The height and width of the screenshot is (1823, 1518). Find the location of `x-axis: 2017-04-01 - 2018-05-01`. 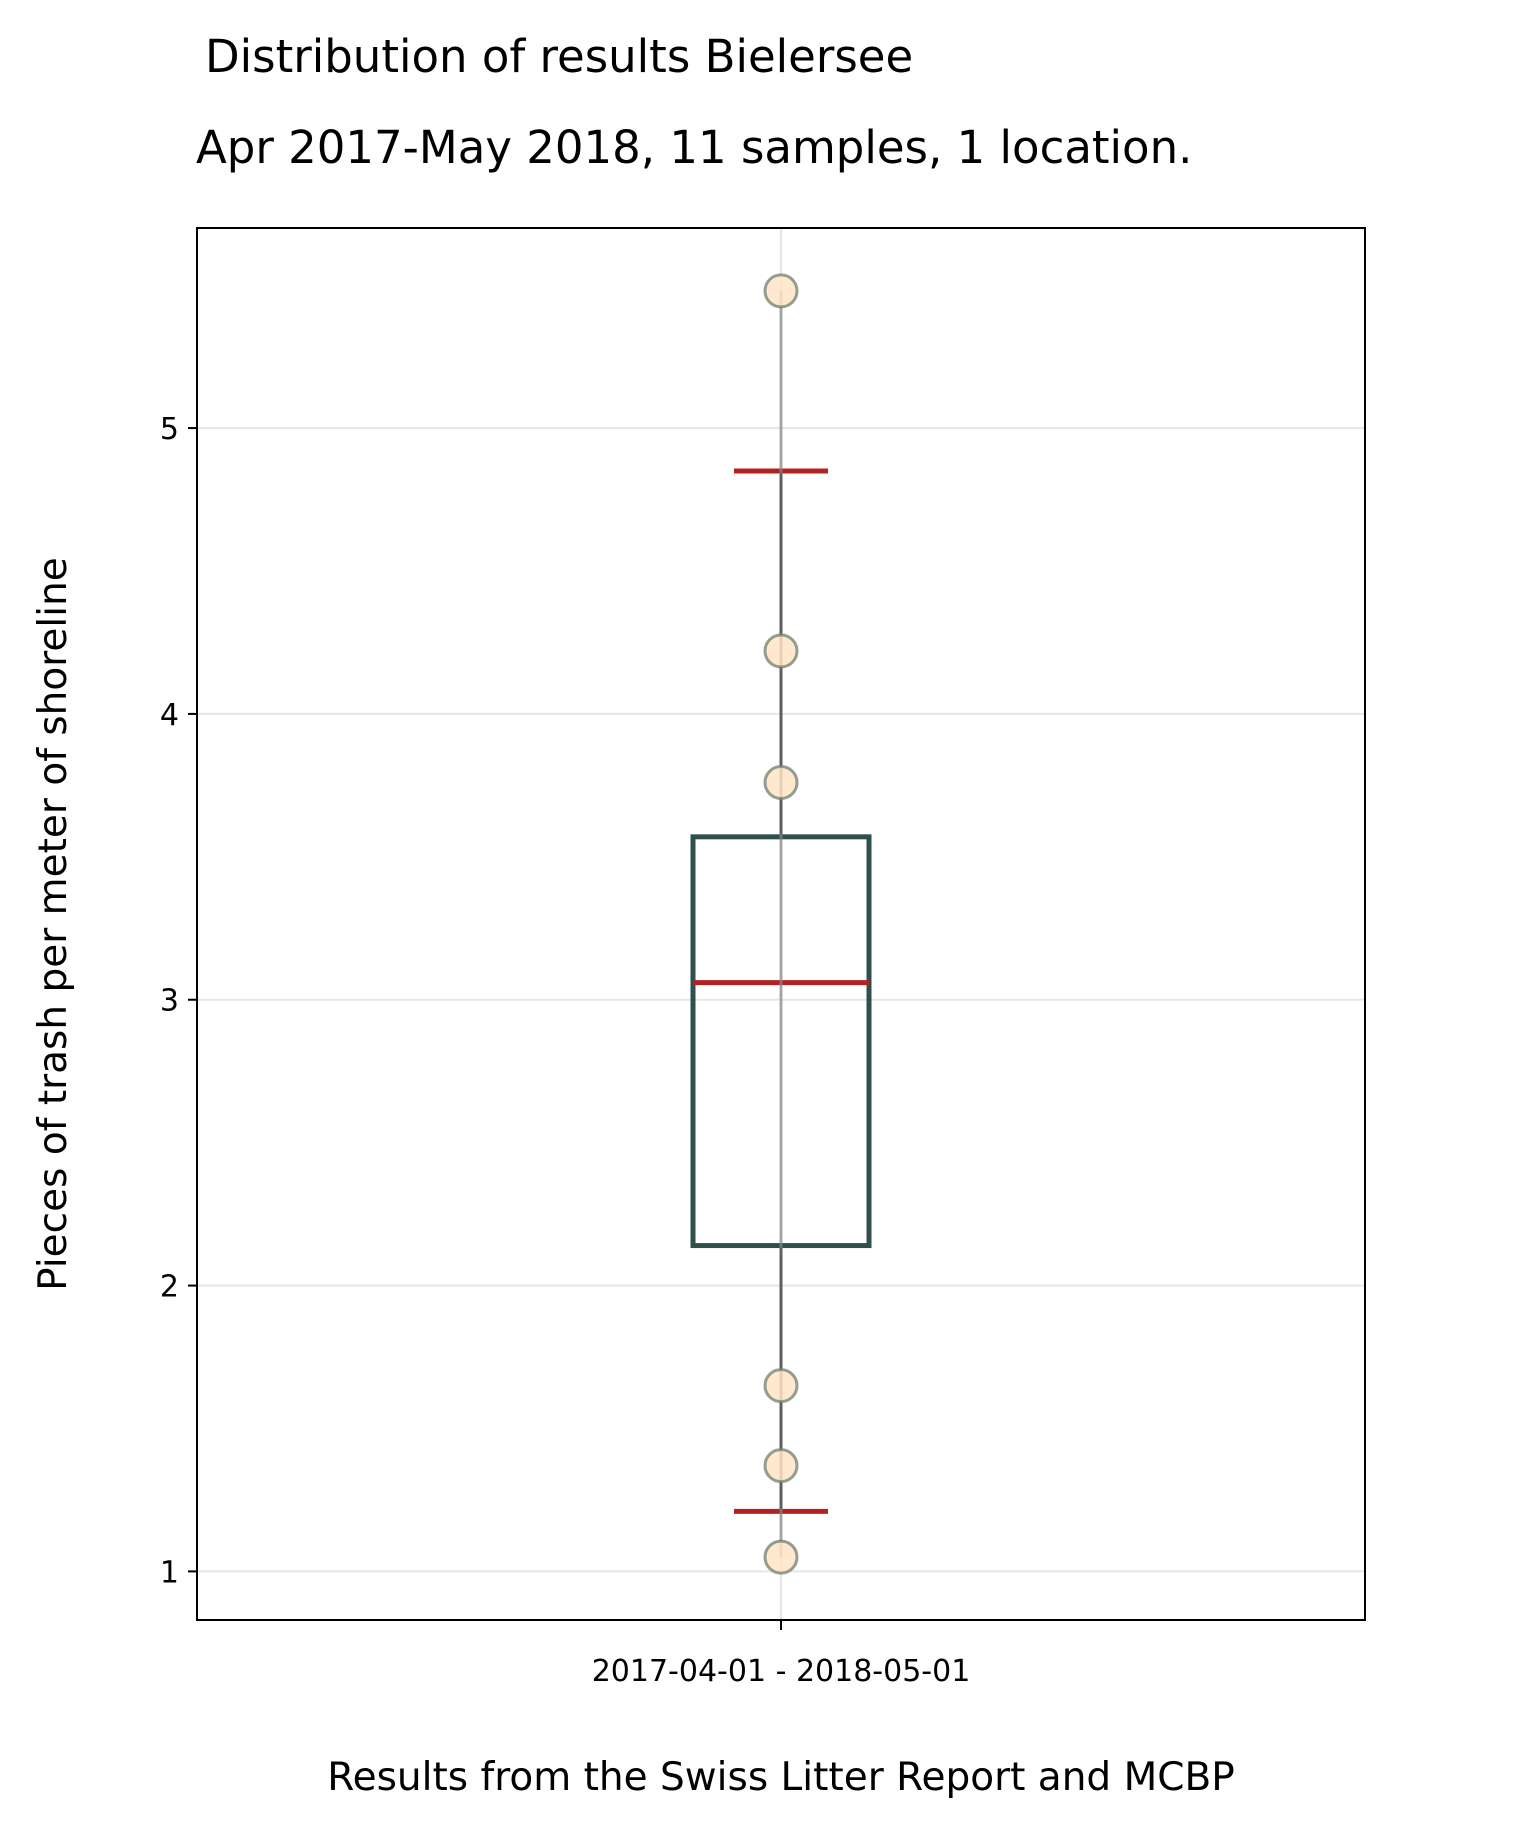

x-axis: 2017-04-01 - 2018-05-01 is located at coordinates (781, 1654).